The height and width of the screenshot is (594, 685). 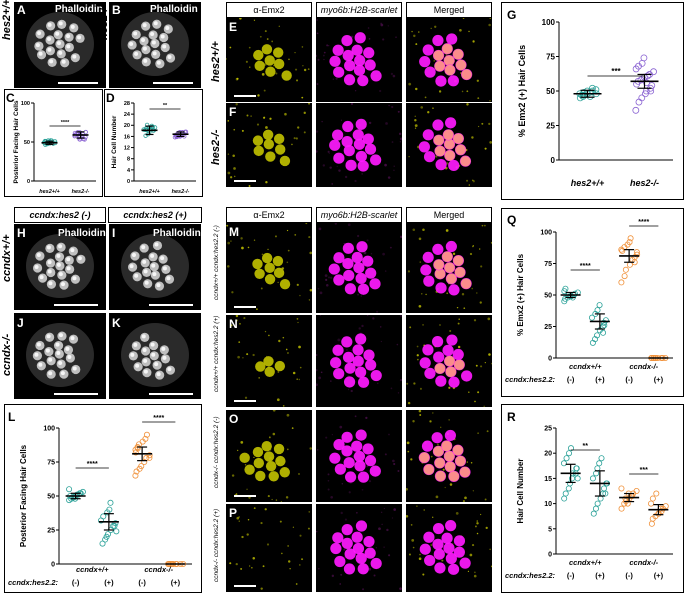 I want to click on chart-box-G, so click(x=592, y=101).